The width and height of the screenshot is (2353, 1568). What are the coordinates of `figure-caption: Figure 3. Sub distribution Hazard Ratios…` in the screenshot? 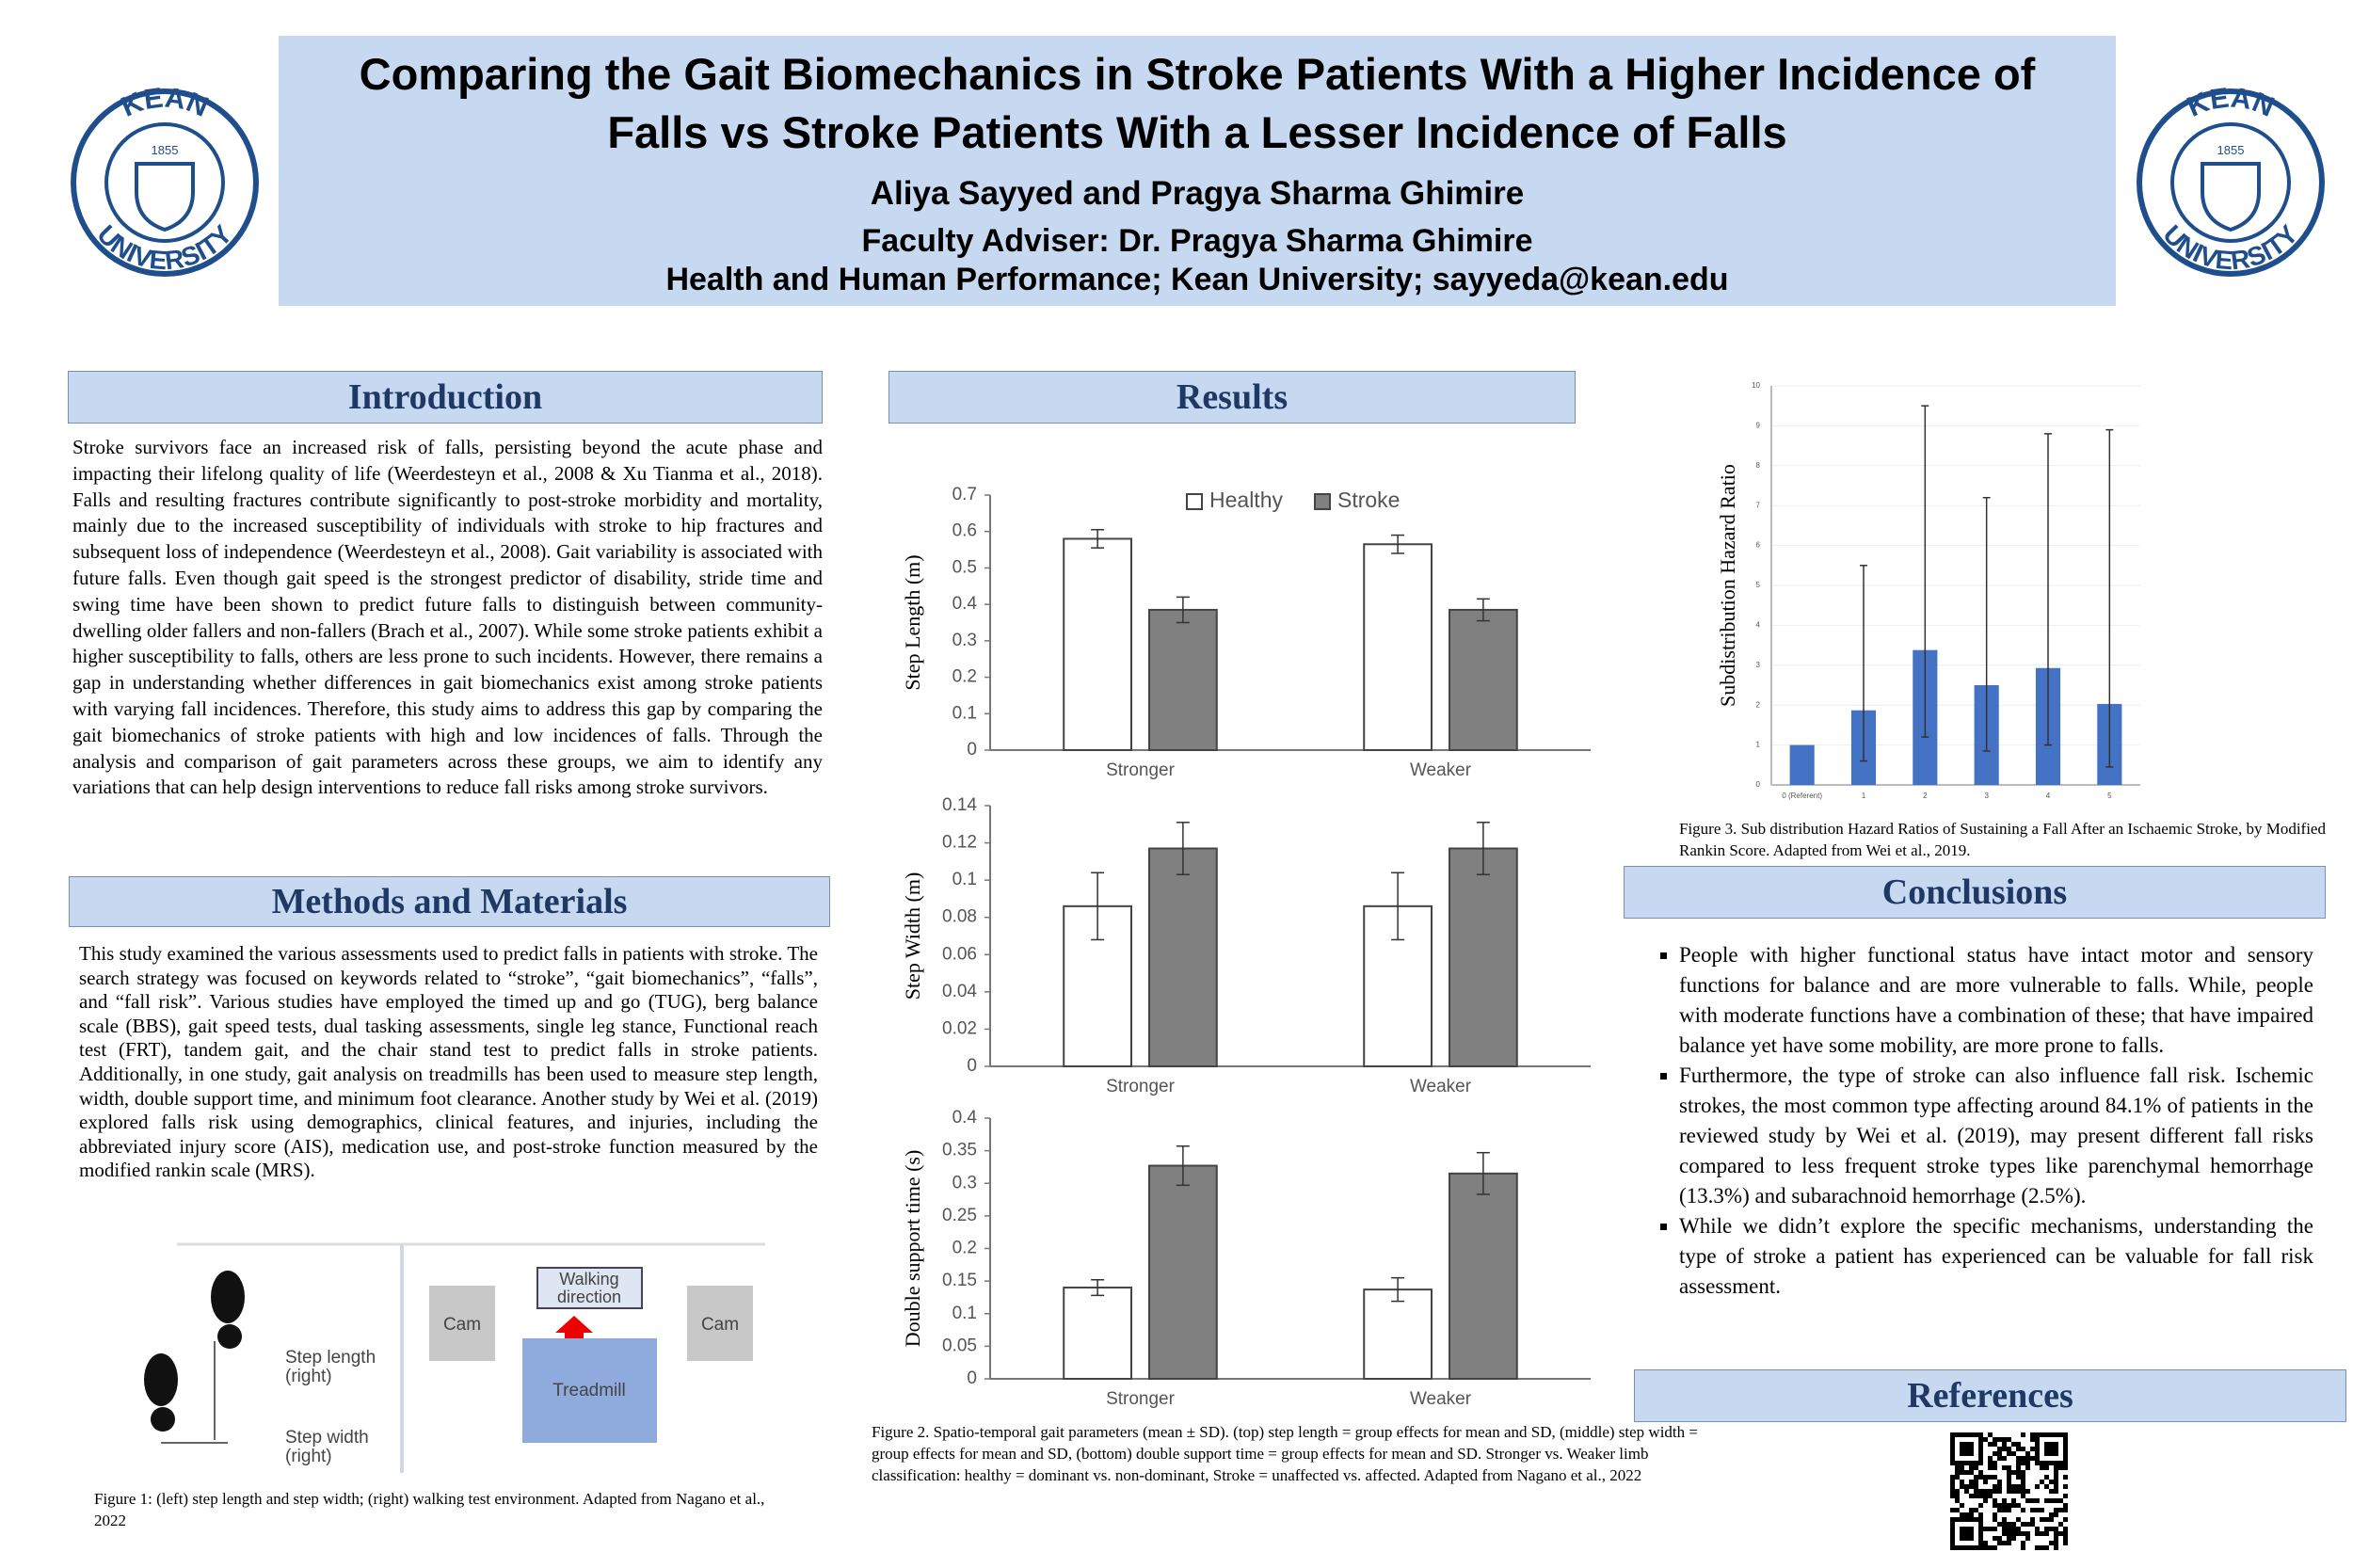 It's located at (2002, 839).